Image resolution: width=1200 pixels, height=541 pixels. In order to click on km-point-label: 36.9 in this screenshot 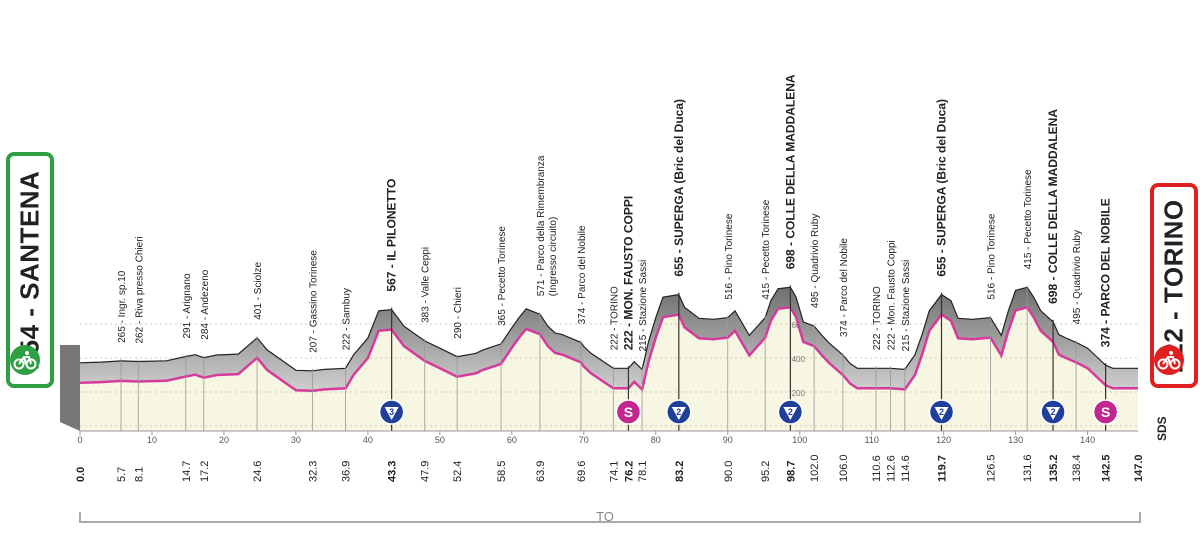, I will do `click(347, 471)`.